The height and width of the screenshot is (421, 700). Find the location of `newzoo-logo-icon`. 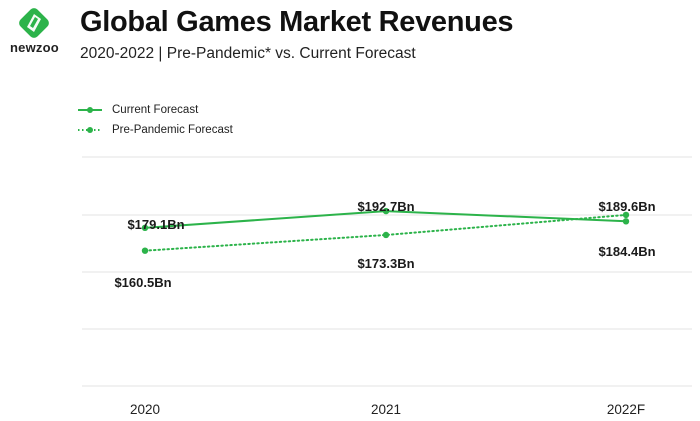

newzoo-logo-icon is located at coordinates (34, 23).